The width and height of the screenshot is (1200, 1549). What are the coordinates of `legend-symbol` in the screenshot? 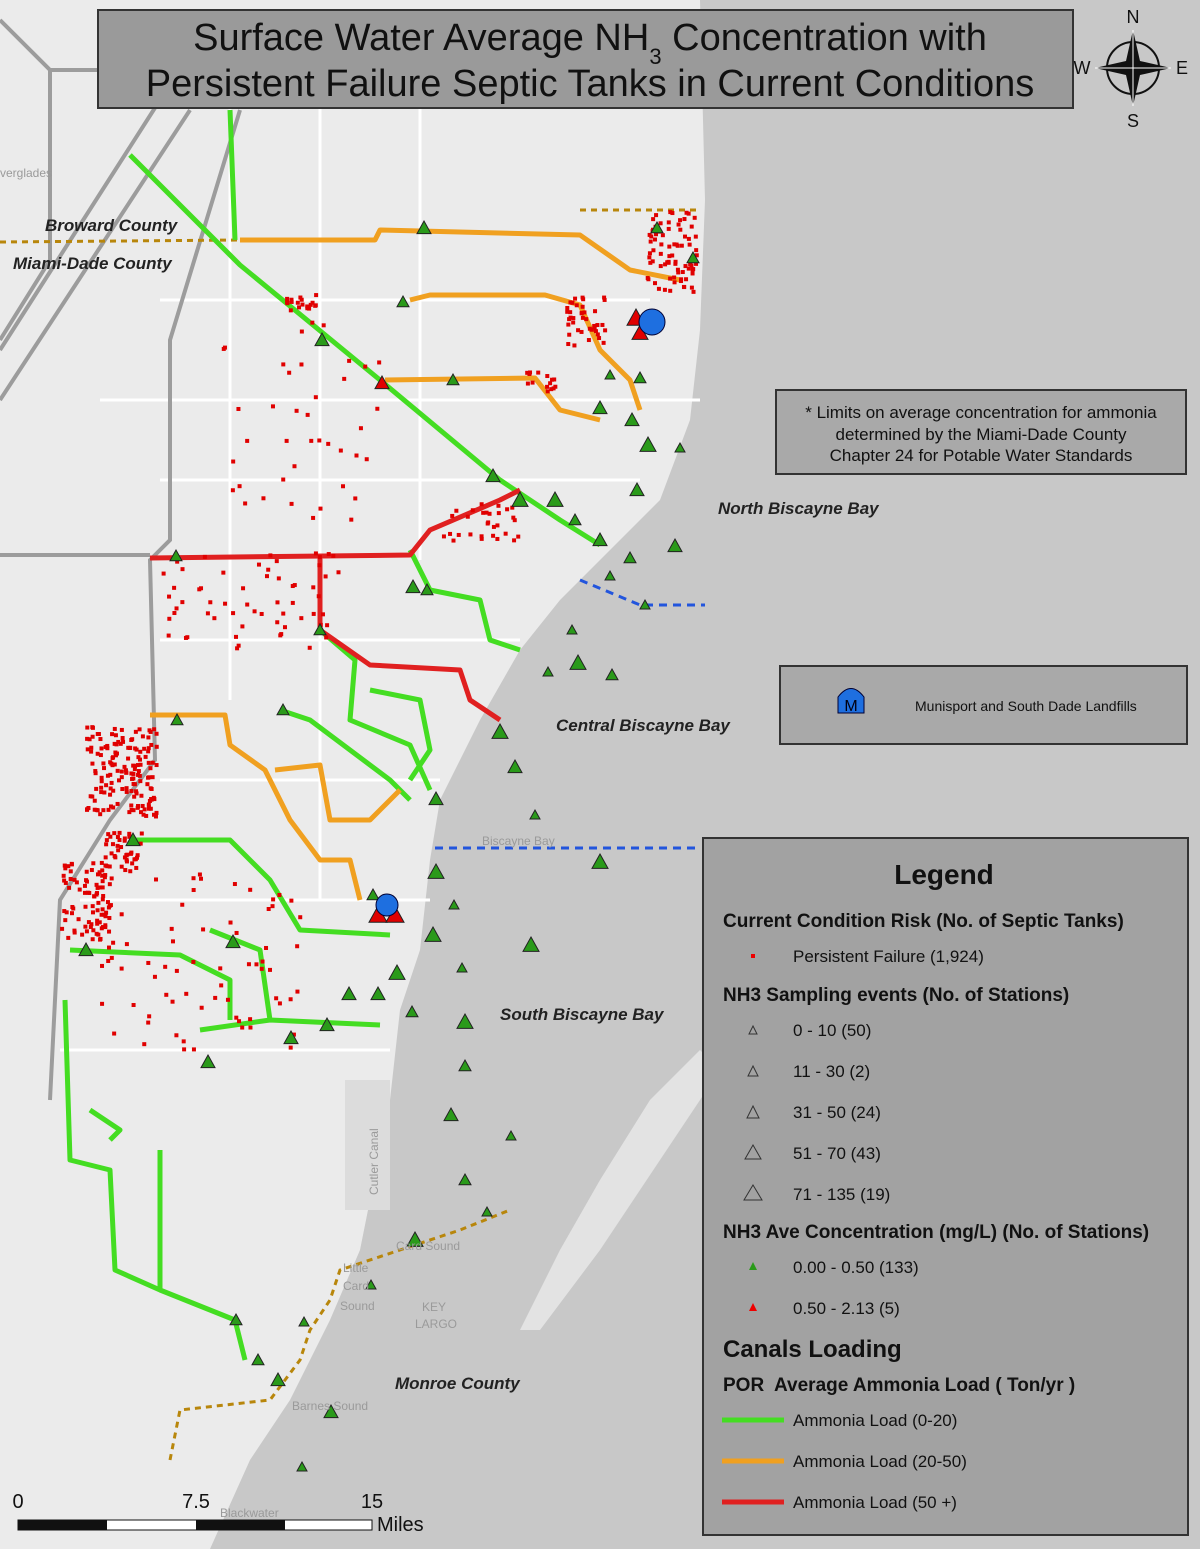 It's located at (753, 1192).